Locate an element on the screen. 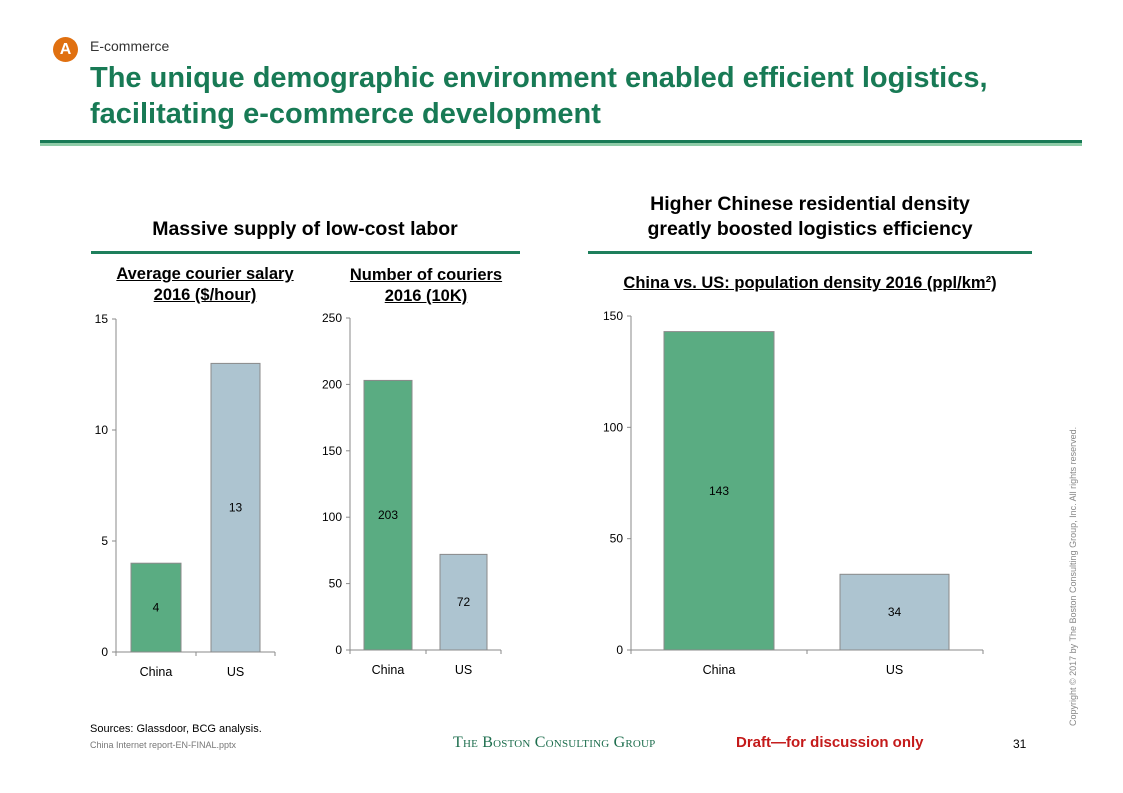 This screenshot has width=1123, height=793. chart2-title-line2: 2016 (10K) is located at coordinates (426, 296).